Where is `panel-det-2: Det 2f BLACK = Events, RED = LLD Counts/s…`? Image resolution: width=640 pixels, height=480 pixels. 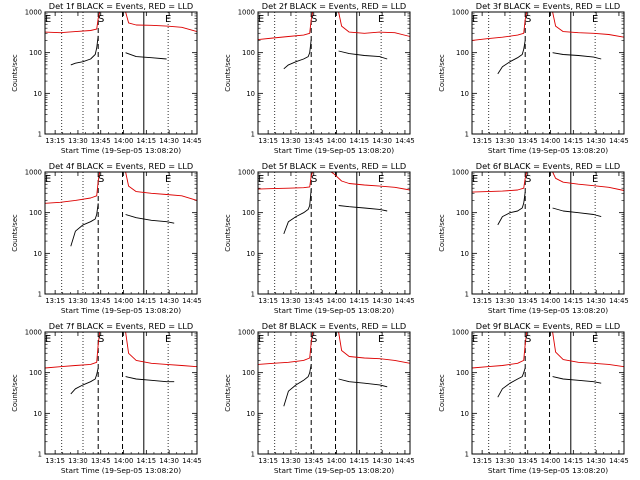
panel-det-2: Det 2f BLACK = Events, RED = LLD Counts/s… is located at coordinates (319, 78).